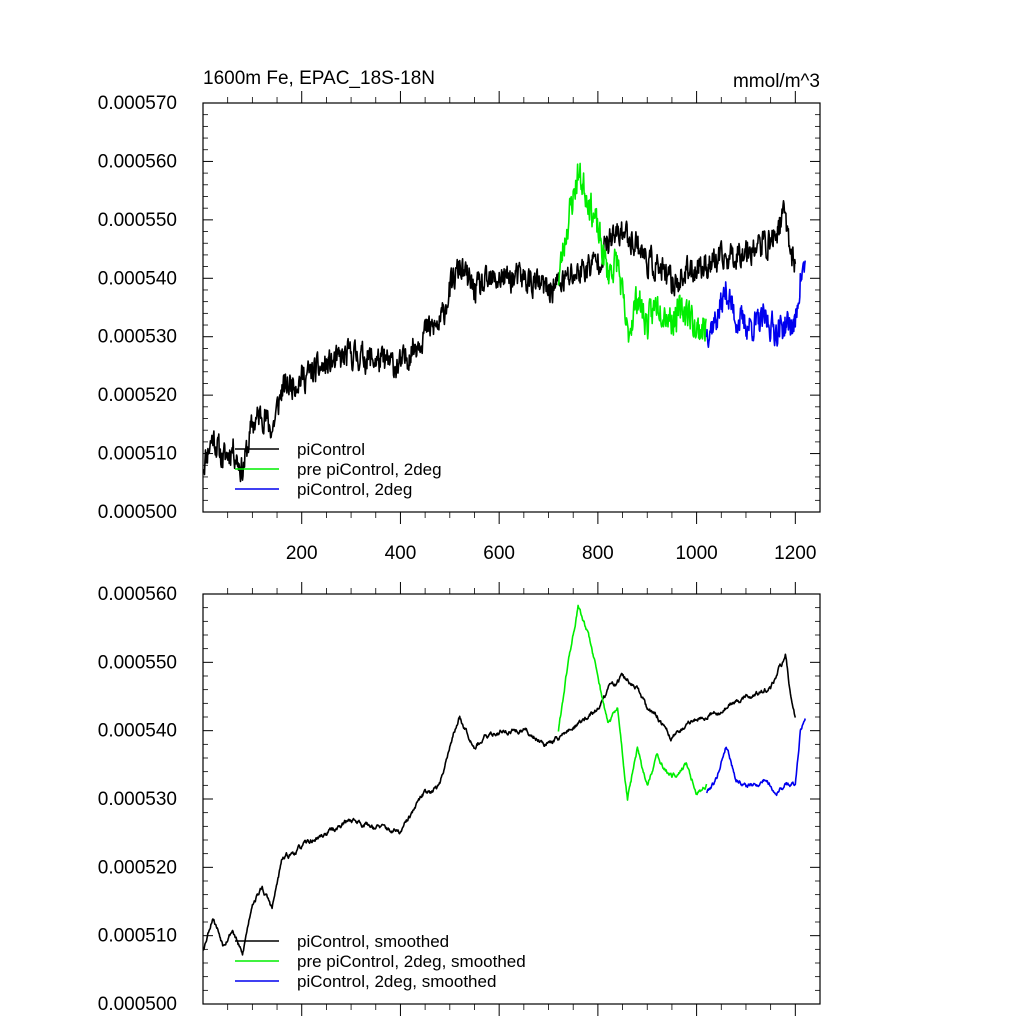 This screenshot has height=1024, width=1024. I want to click on legend-label-0: piControl, so click(331, 449).